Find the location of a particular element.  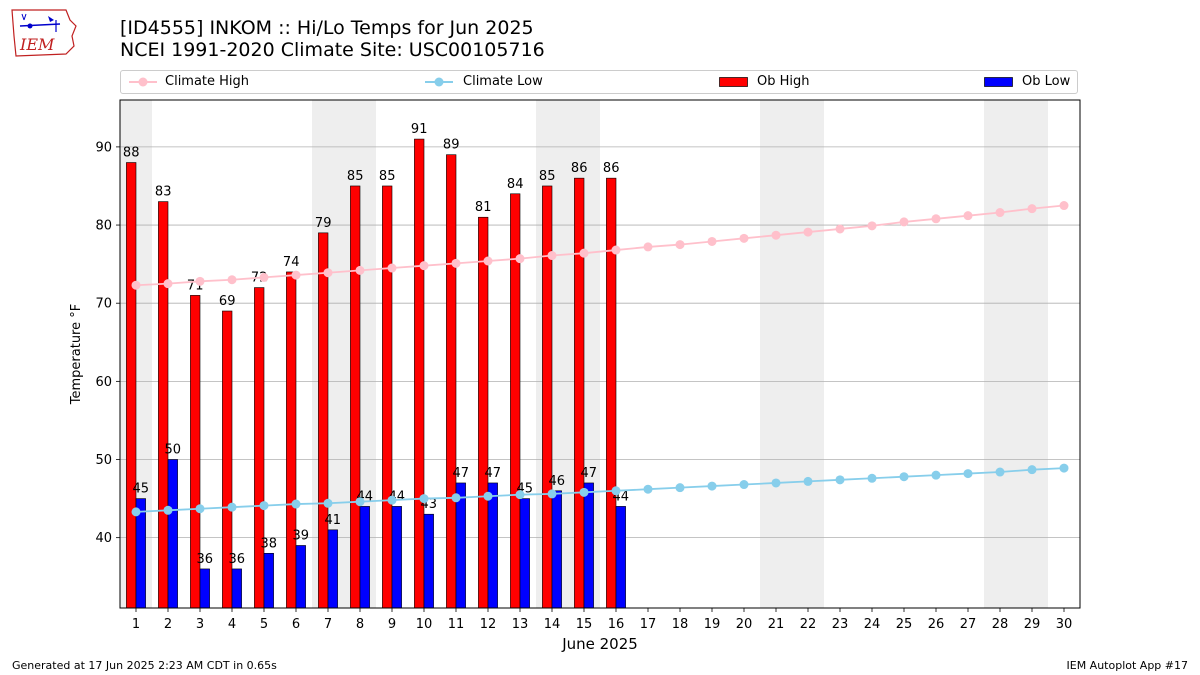

x-tick-label-23: 23 is located at coordinates (840, 624).